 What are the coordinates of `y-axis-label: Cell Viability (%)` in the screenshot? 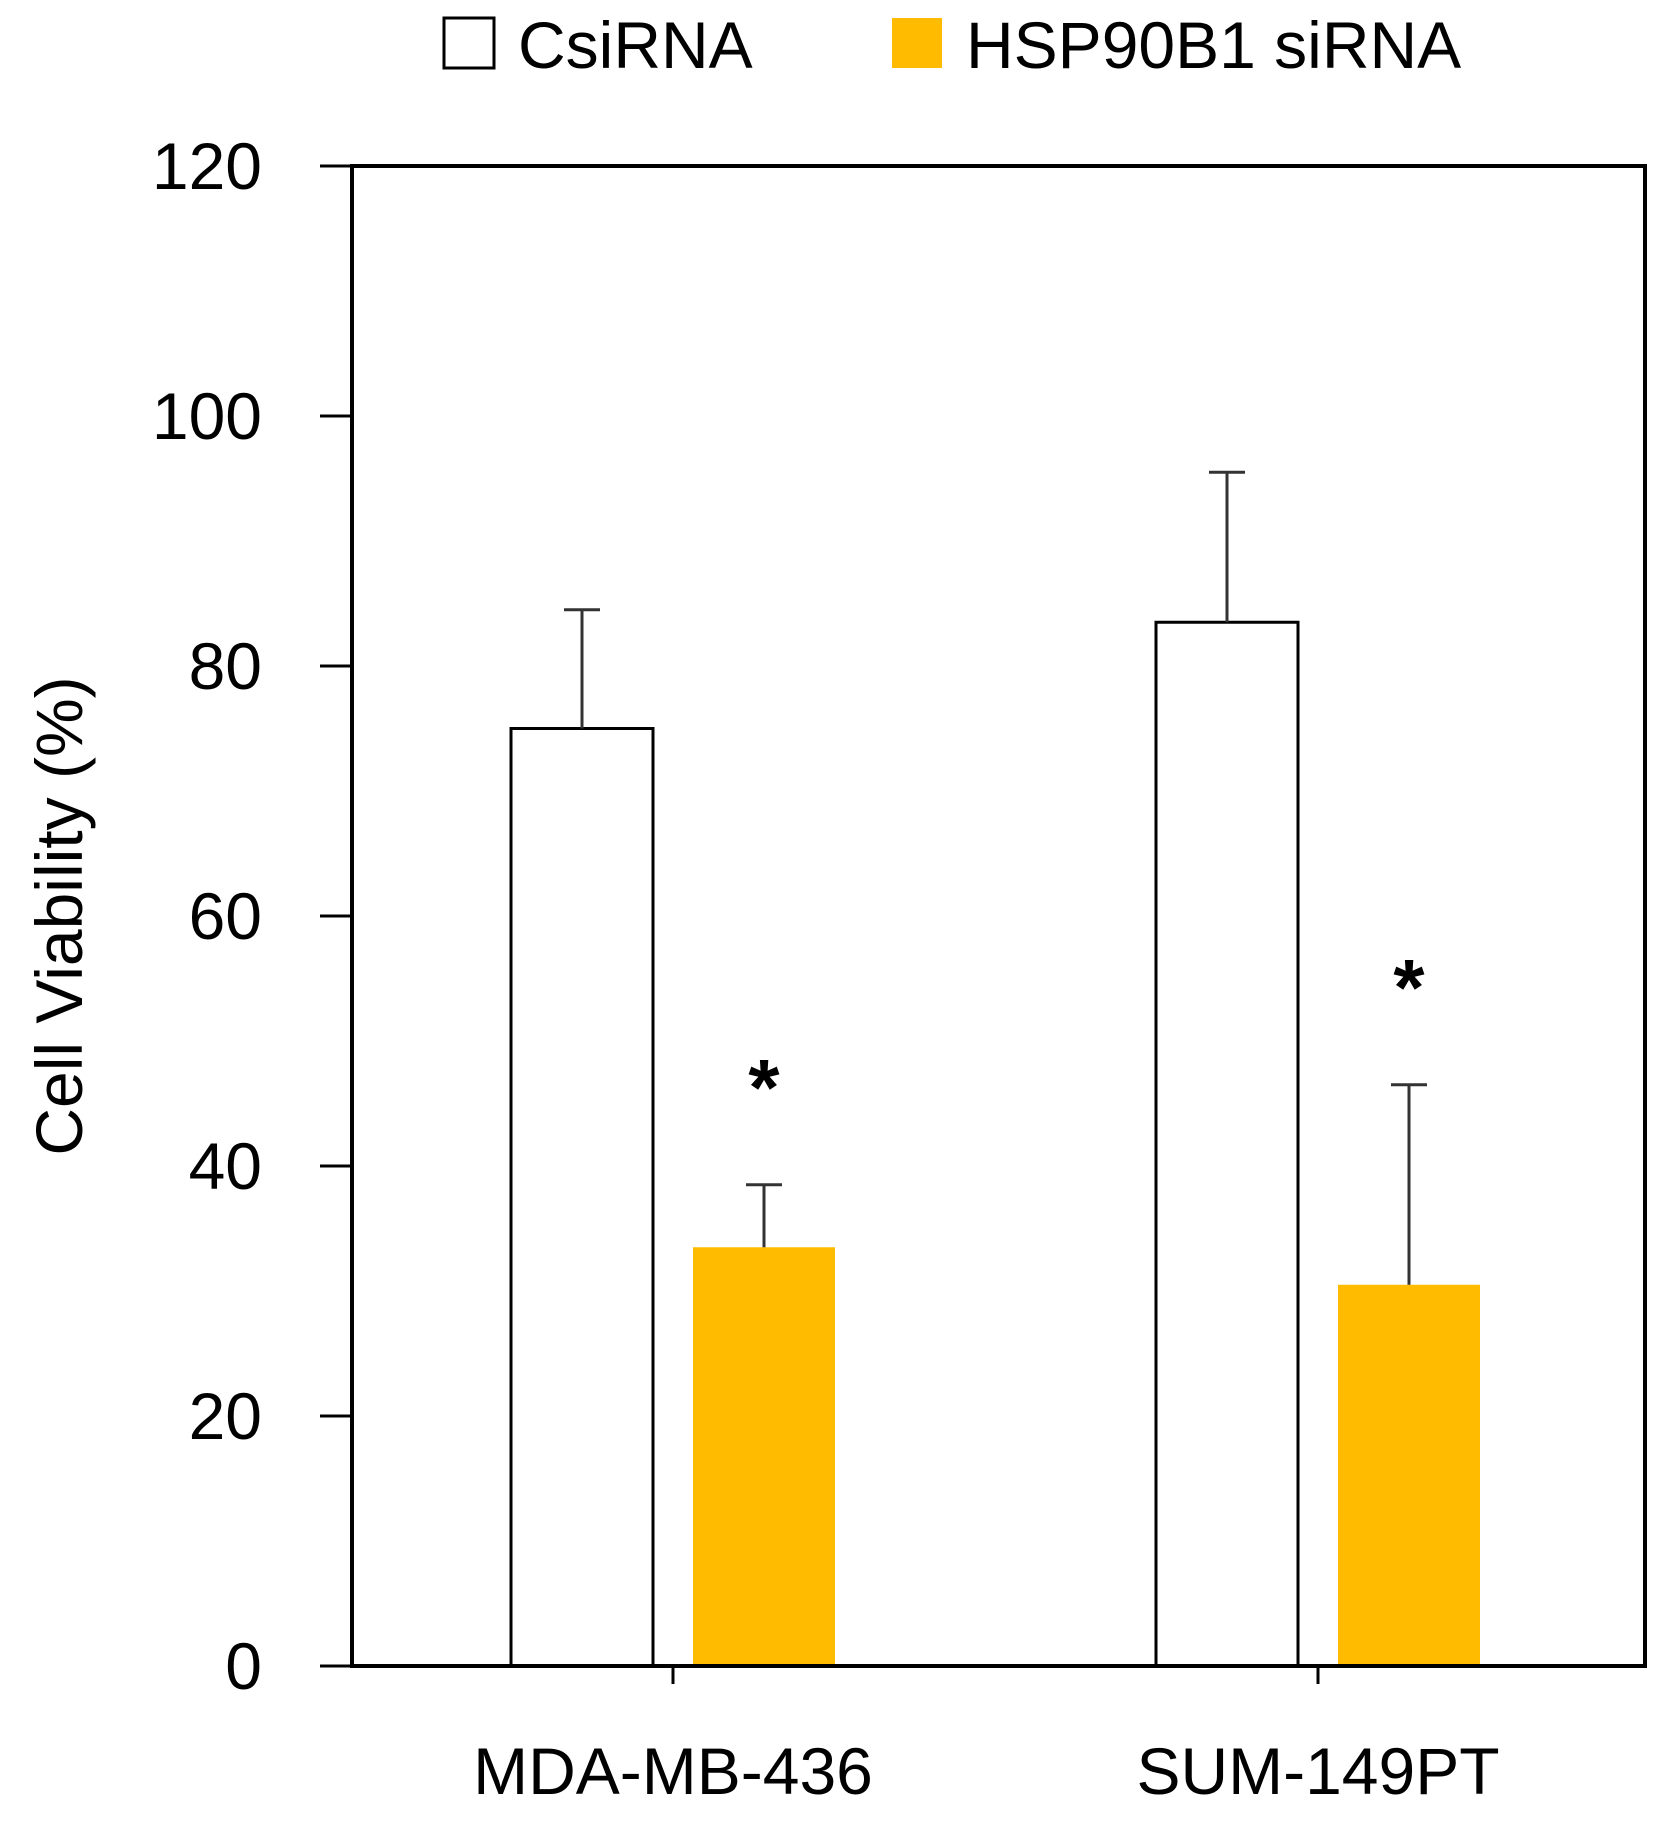 It's located at (59, 915).